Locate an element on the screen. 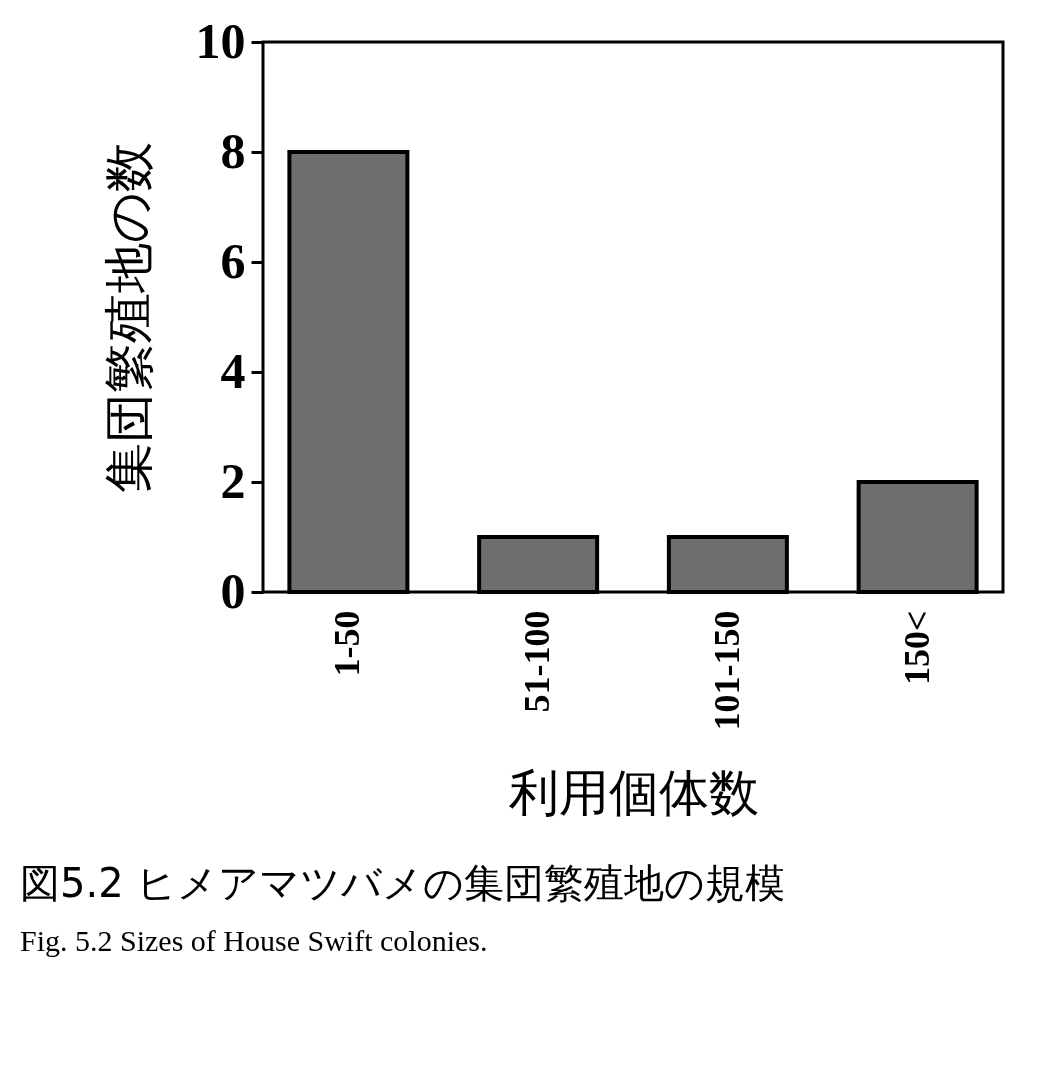  x-tick-label: 150< is located at coordinates (916, 648).